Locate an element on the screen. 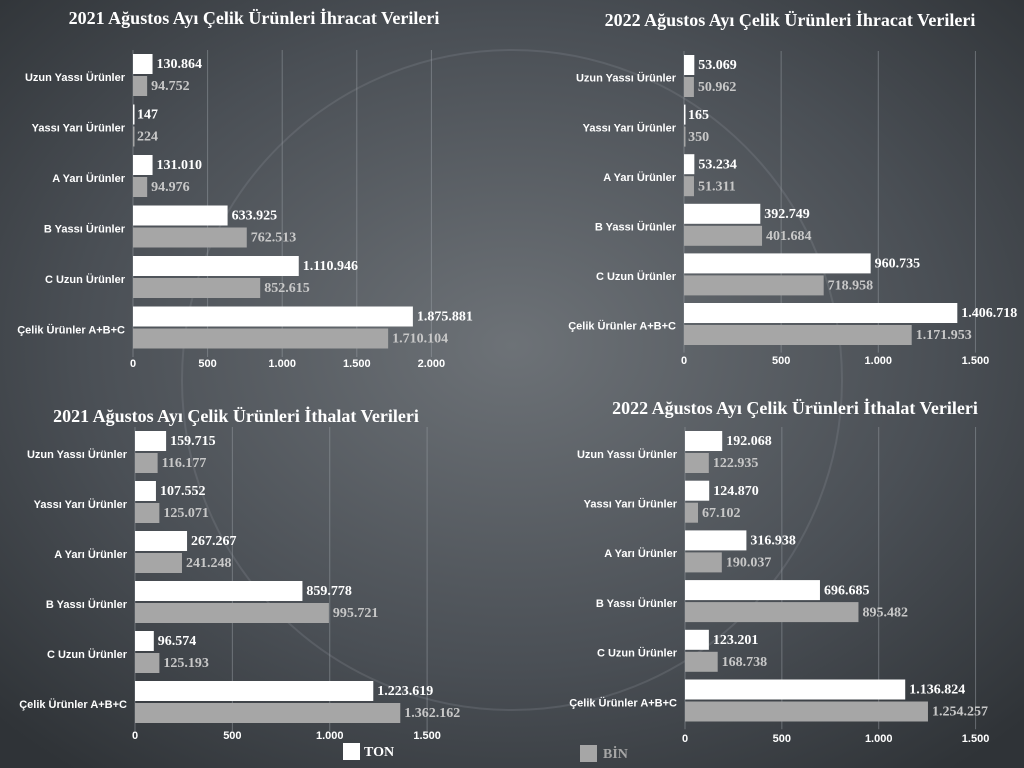  value-label: 859.778 is located at coordinates (329, 591).